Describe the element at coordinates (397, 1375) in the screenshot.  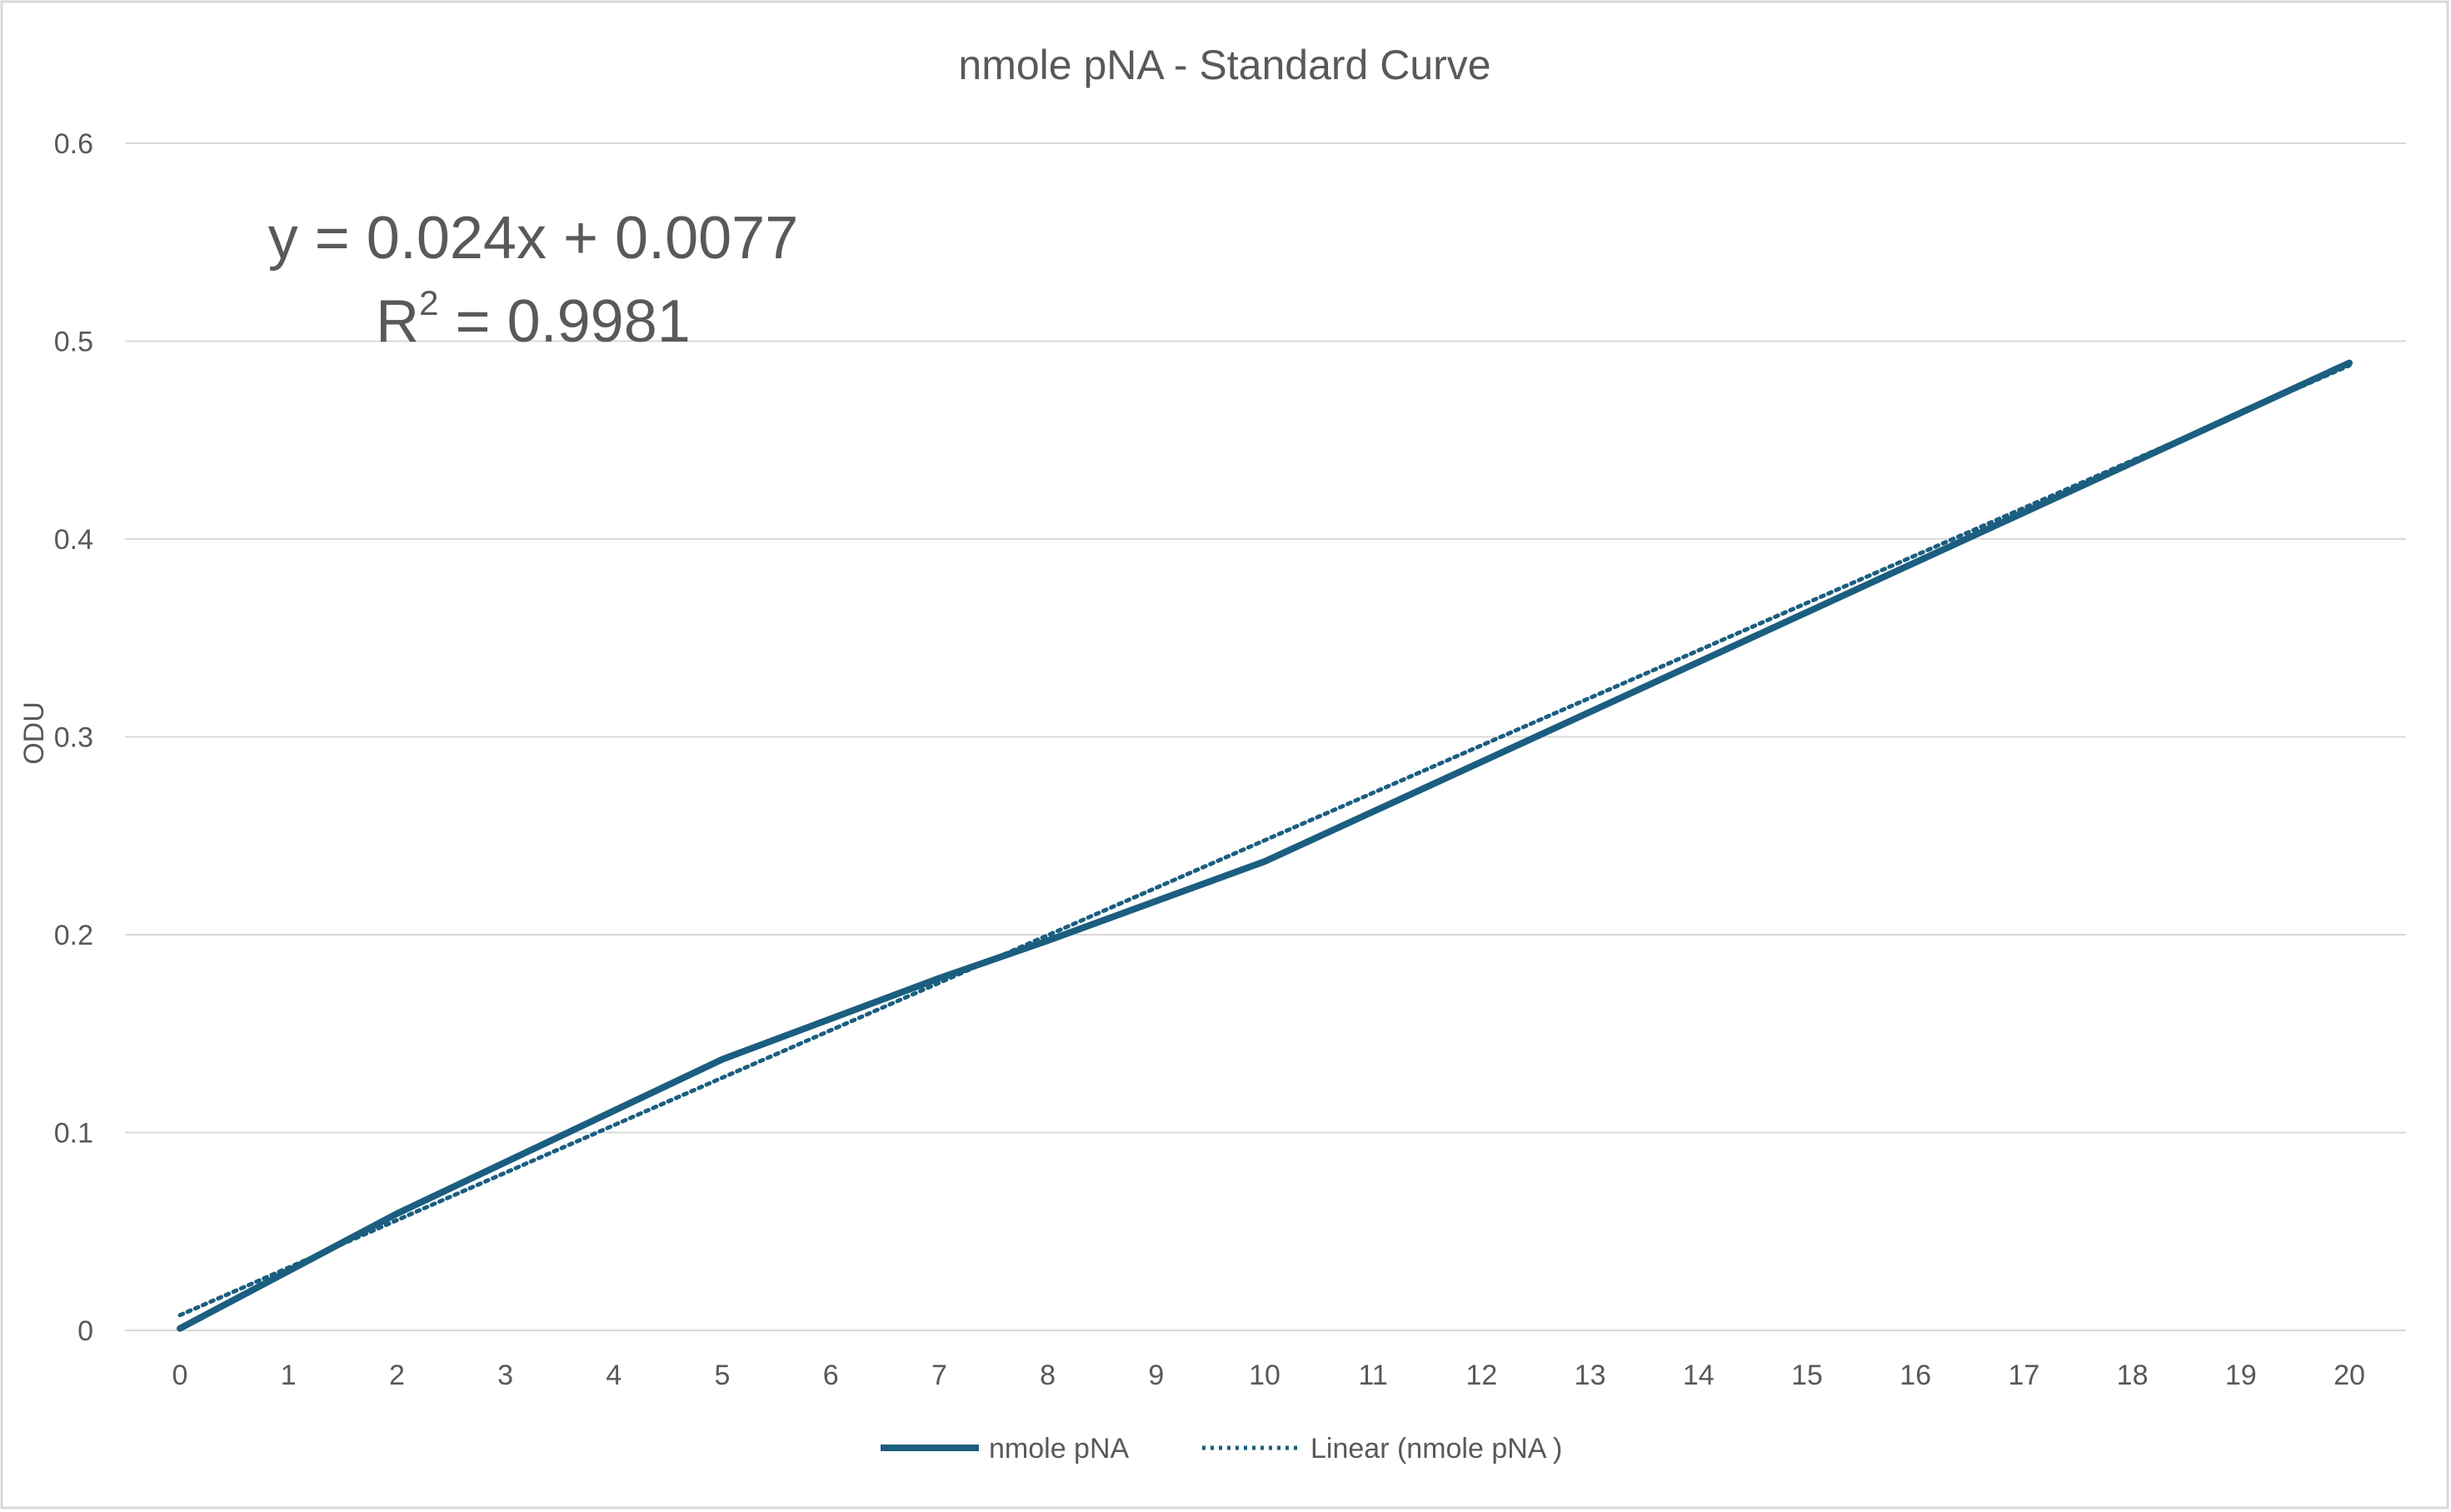
I see `x-tick-label: 2` at that location.